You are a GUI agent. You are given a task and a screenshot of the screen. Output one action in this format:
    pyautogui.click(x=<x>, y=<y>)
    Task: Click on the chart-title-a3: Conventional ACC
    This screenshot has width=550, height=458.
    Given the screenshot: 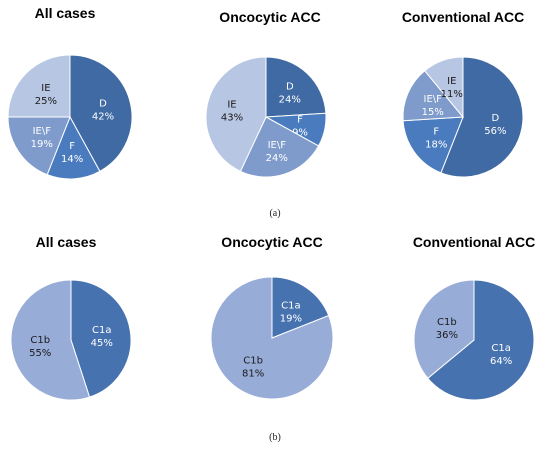 What is the action you would take?
    pyautogui.click(x=463, y=17)
    